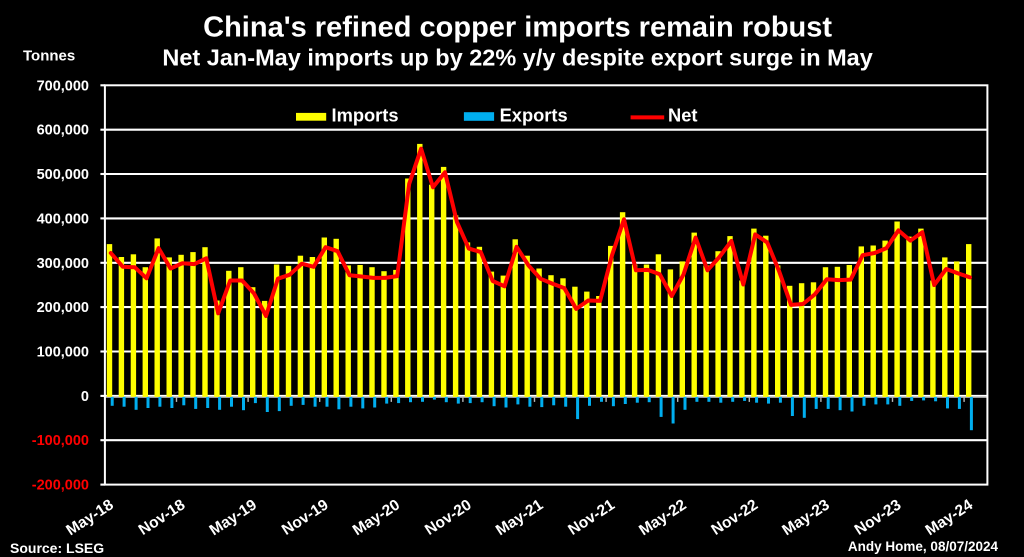  I want to click on svg-text: 300,000, so click(63, 264).